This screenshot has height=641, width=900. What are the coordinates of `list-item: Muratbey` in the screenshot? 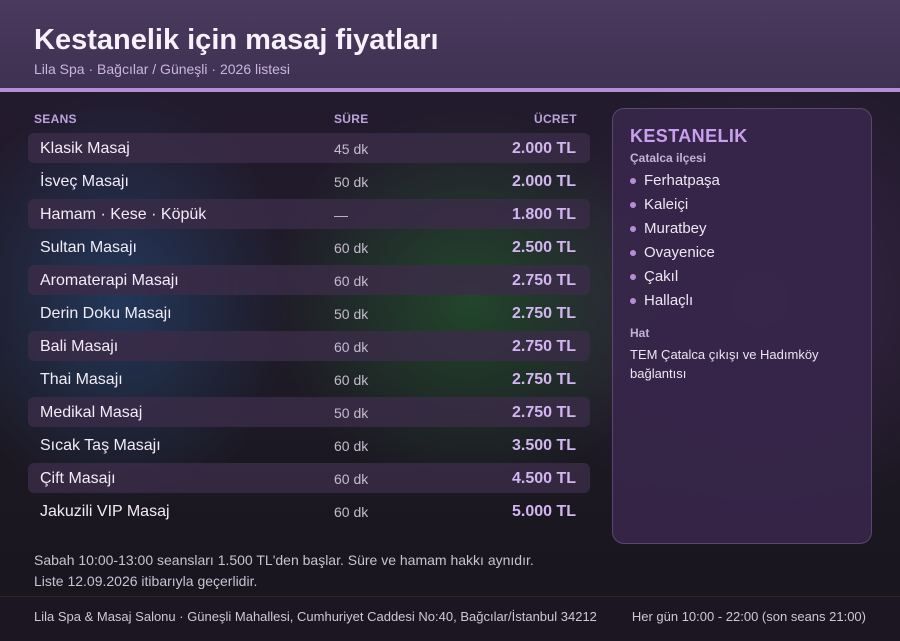 It's located at (675, 231).